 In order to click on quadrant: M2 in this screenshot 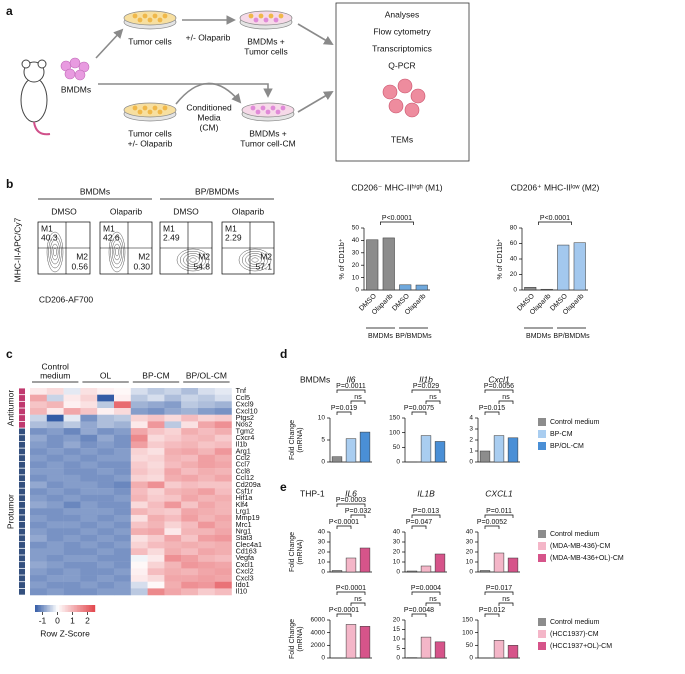, I will do `click(266, 256)`.